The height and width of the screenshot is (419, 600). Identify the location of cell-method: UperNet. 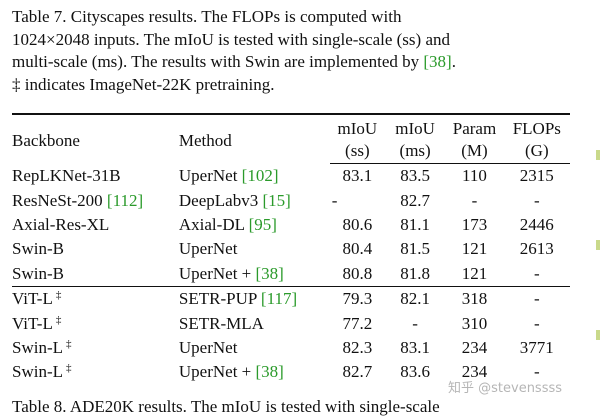
(254, 348).